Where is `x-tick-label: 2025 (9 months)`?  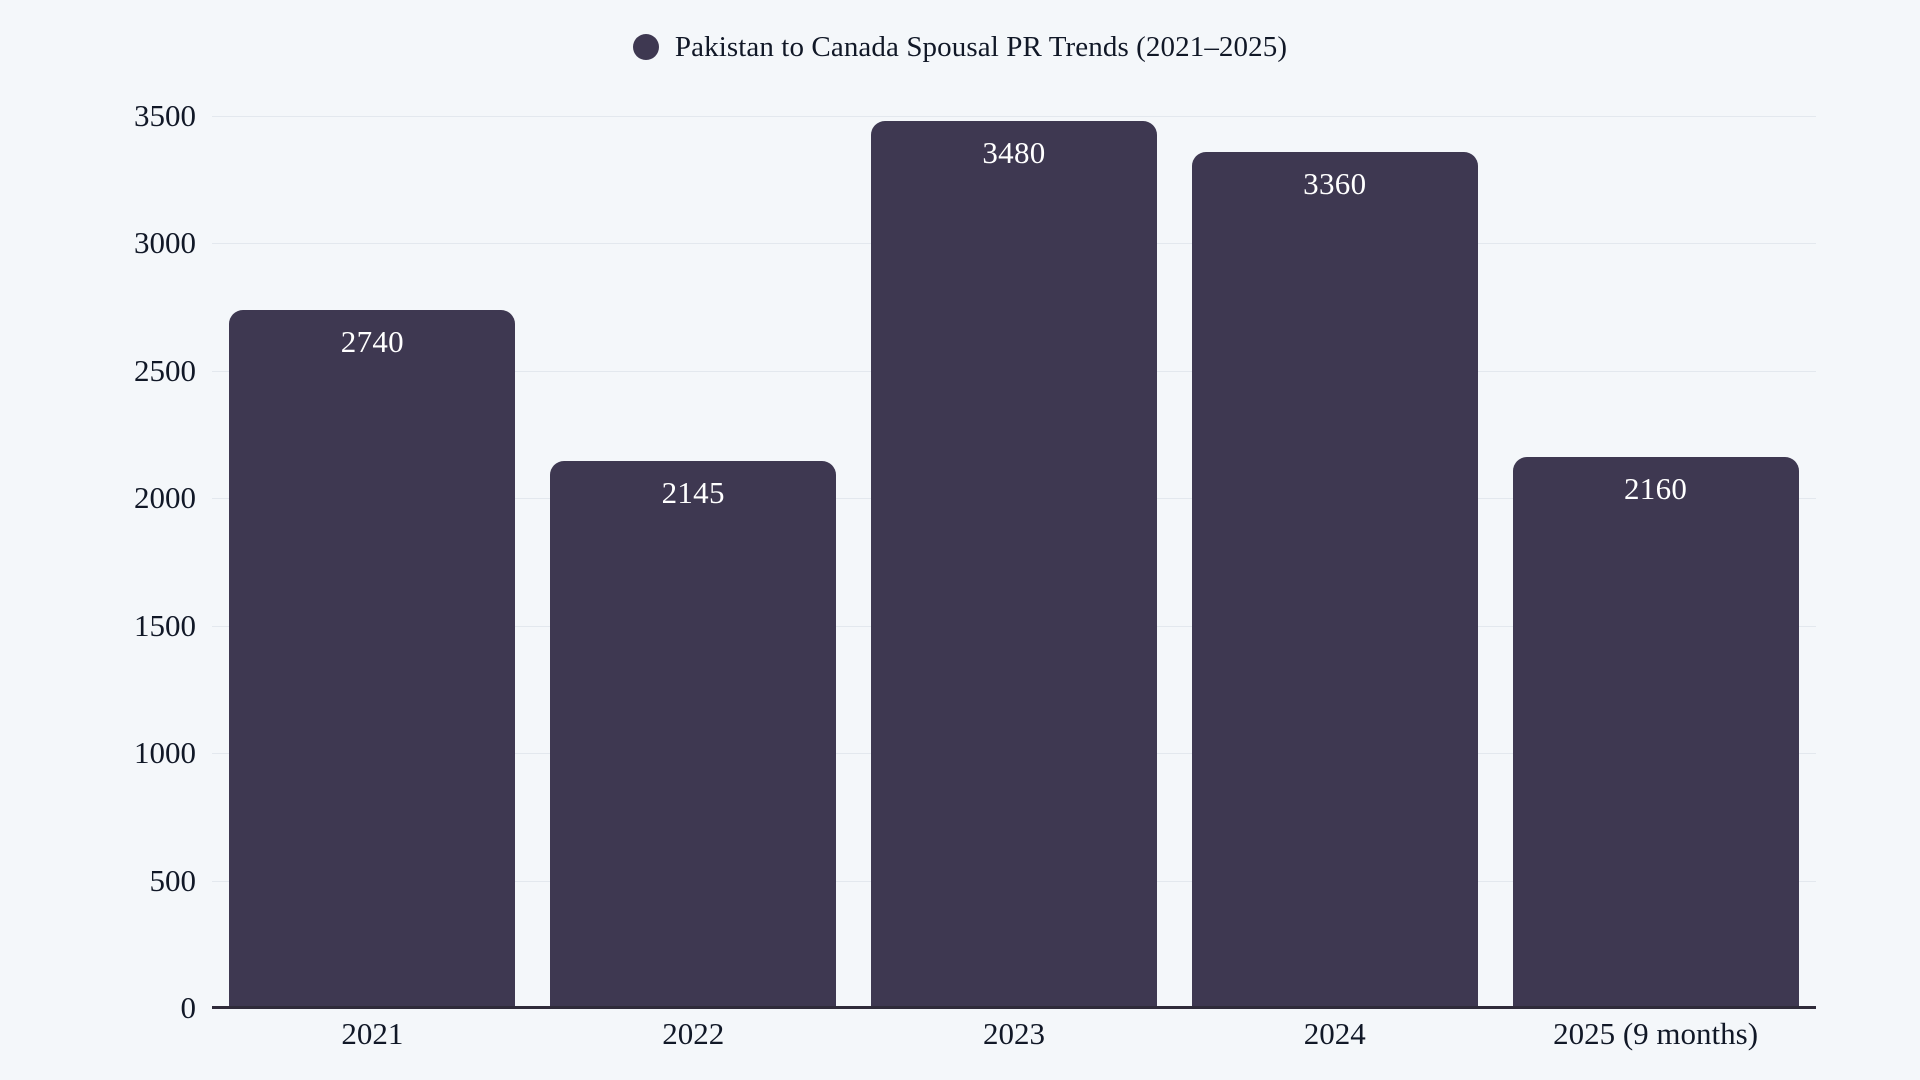 x-tick-label: 2025 (9 months) is located at coordinates (1656, 1033).